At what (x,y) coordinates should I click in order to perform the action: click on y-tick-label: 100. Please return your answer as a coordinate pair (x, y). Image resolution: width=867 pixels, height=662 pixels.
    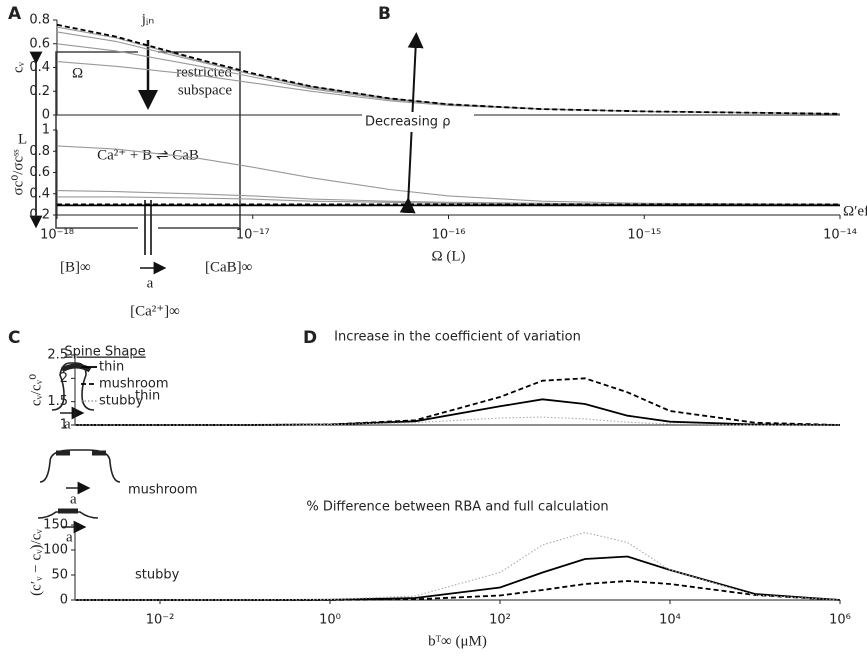
    Looking at the image, I should click on (55, 550).